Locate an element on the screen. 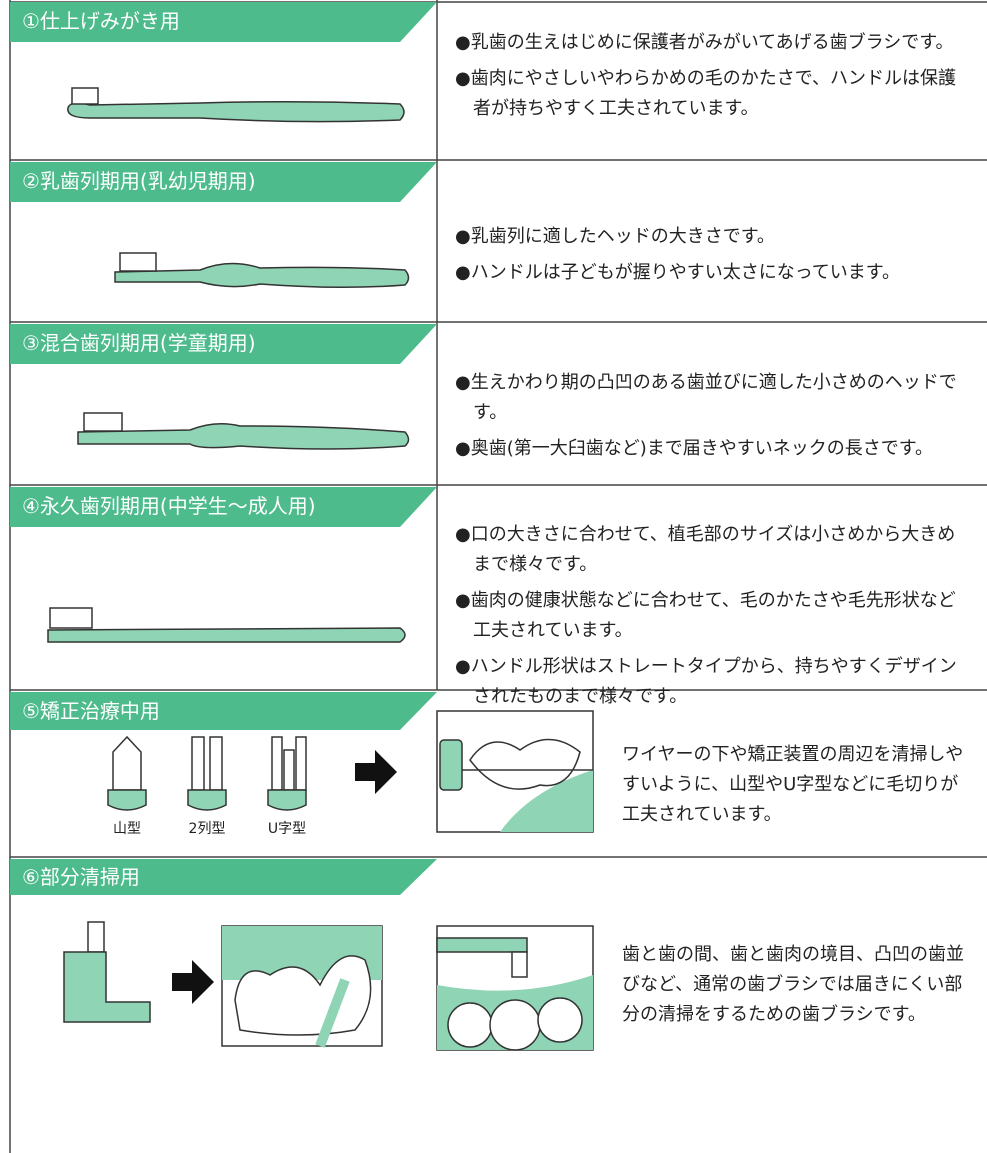 Image resolution: width=987 pixels, height=1153 pixels. bullet: ●口の大きさに合わせて、植毛部のサイズは小さめから大きめまで様々です。 is located at coordinates (705, 549).